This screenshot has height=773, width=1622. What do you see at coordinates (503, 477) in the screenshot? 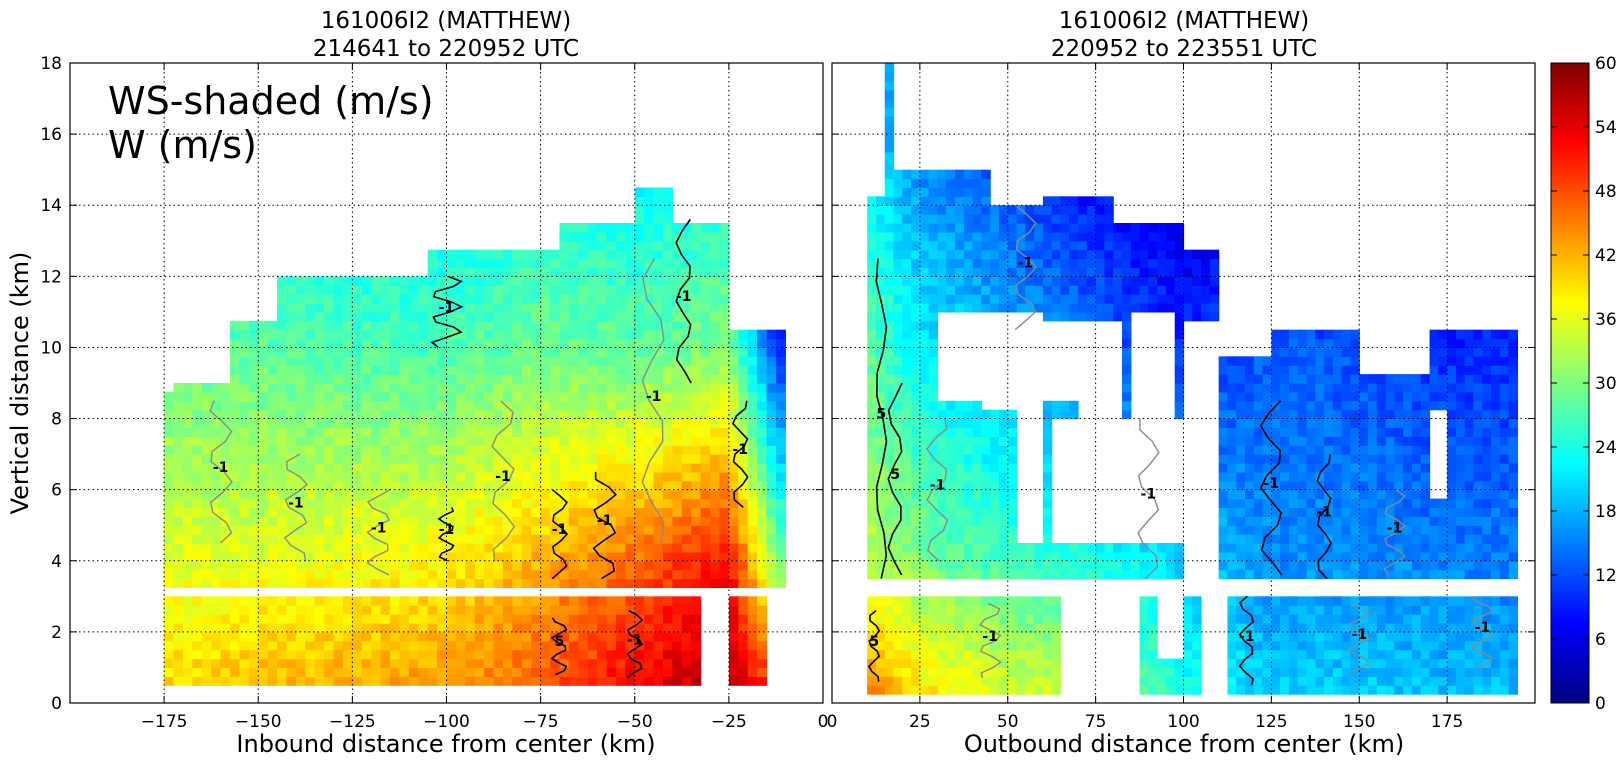
I see `inbound-contour-label: -1` at bounding box center [503, 477].